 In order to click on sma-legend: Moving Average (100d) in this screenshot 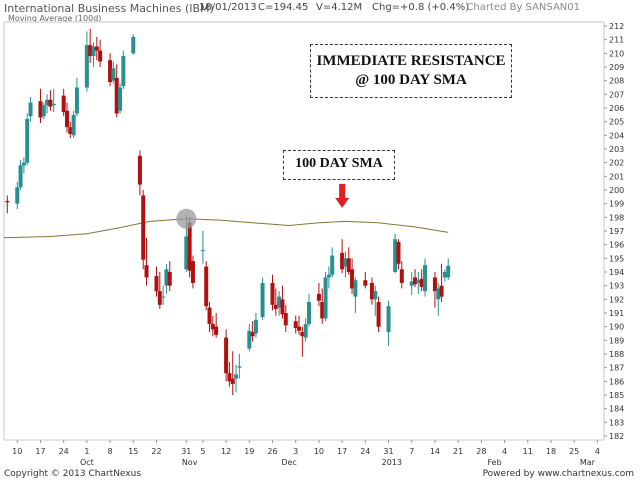, I will do `click(55, 18)`.